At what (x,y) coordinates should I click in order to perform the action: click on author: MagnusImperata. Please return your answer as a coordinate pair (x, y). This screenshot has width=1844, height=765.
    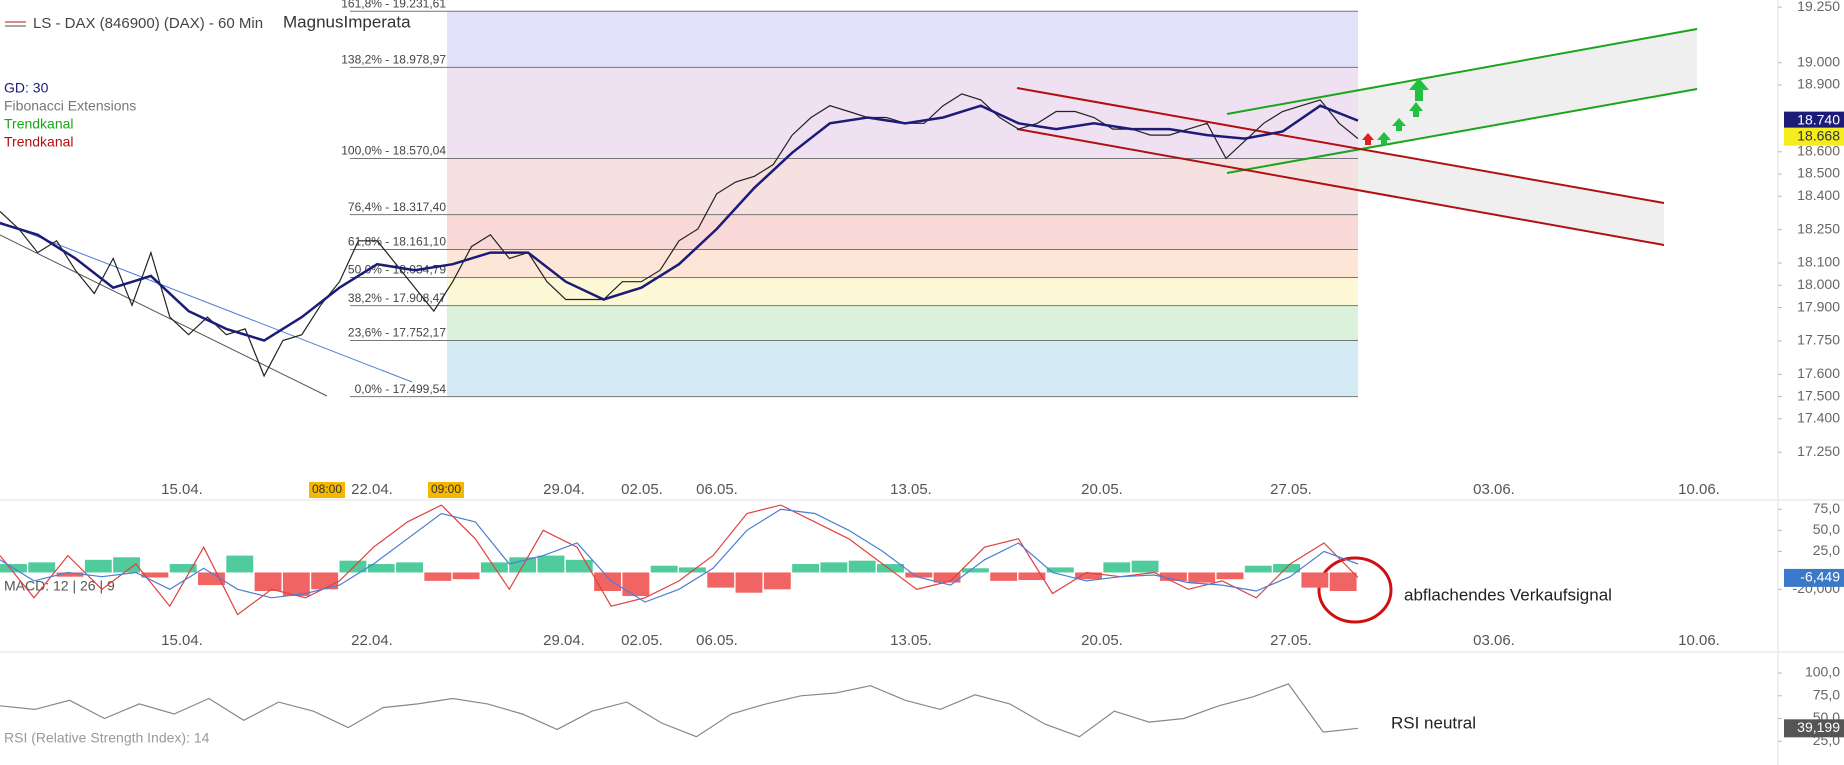
    Looking at the image, I should click on (347, 21).